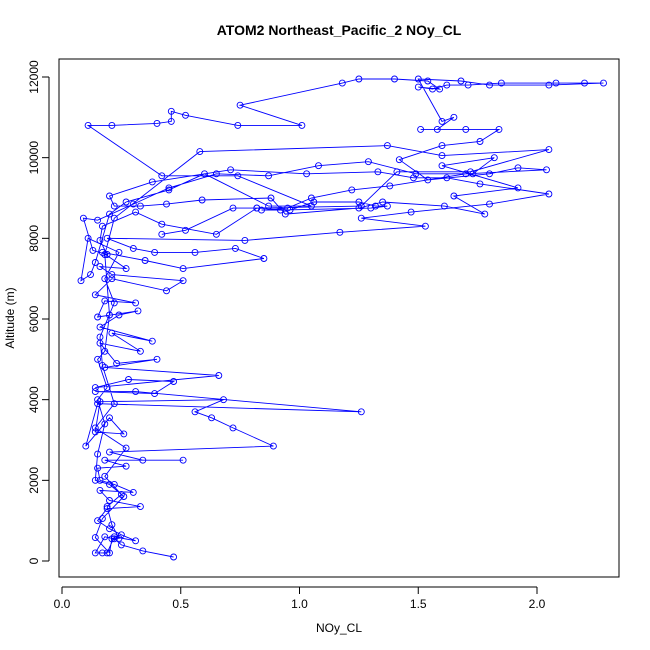  What do you see at coordinates (300, 598) in the screenshot?
I see `x-axis: 0.0 0.5 1.0 1.5 2.0` at bounding box center [300, 598].